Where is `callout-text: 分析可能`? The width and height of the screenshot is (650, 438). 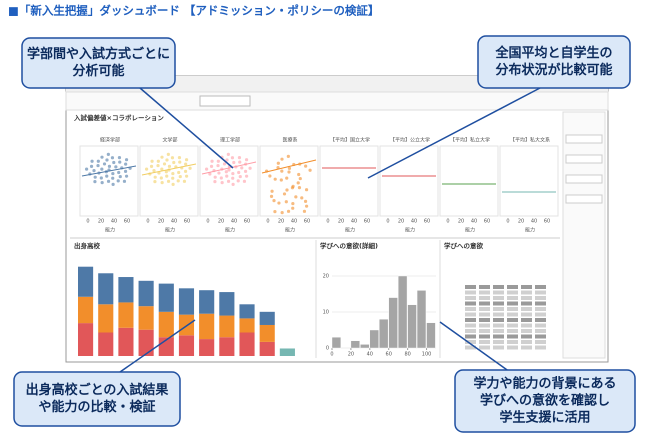
callout-text: 分析可能 is located at coordinates (98, 71).